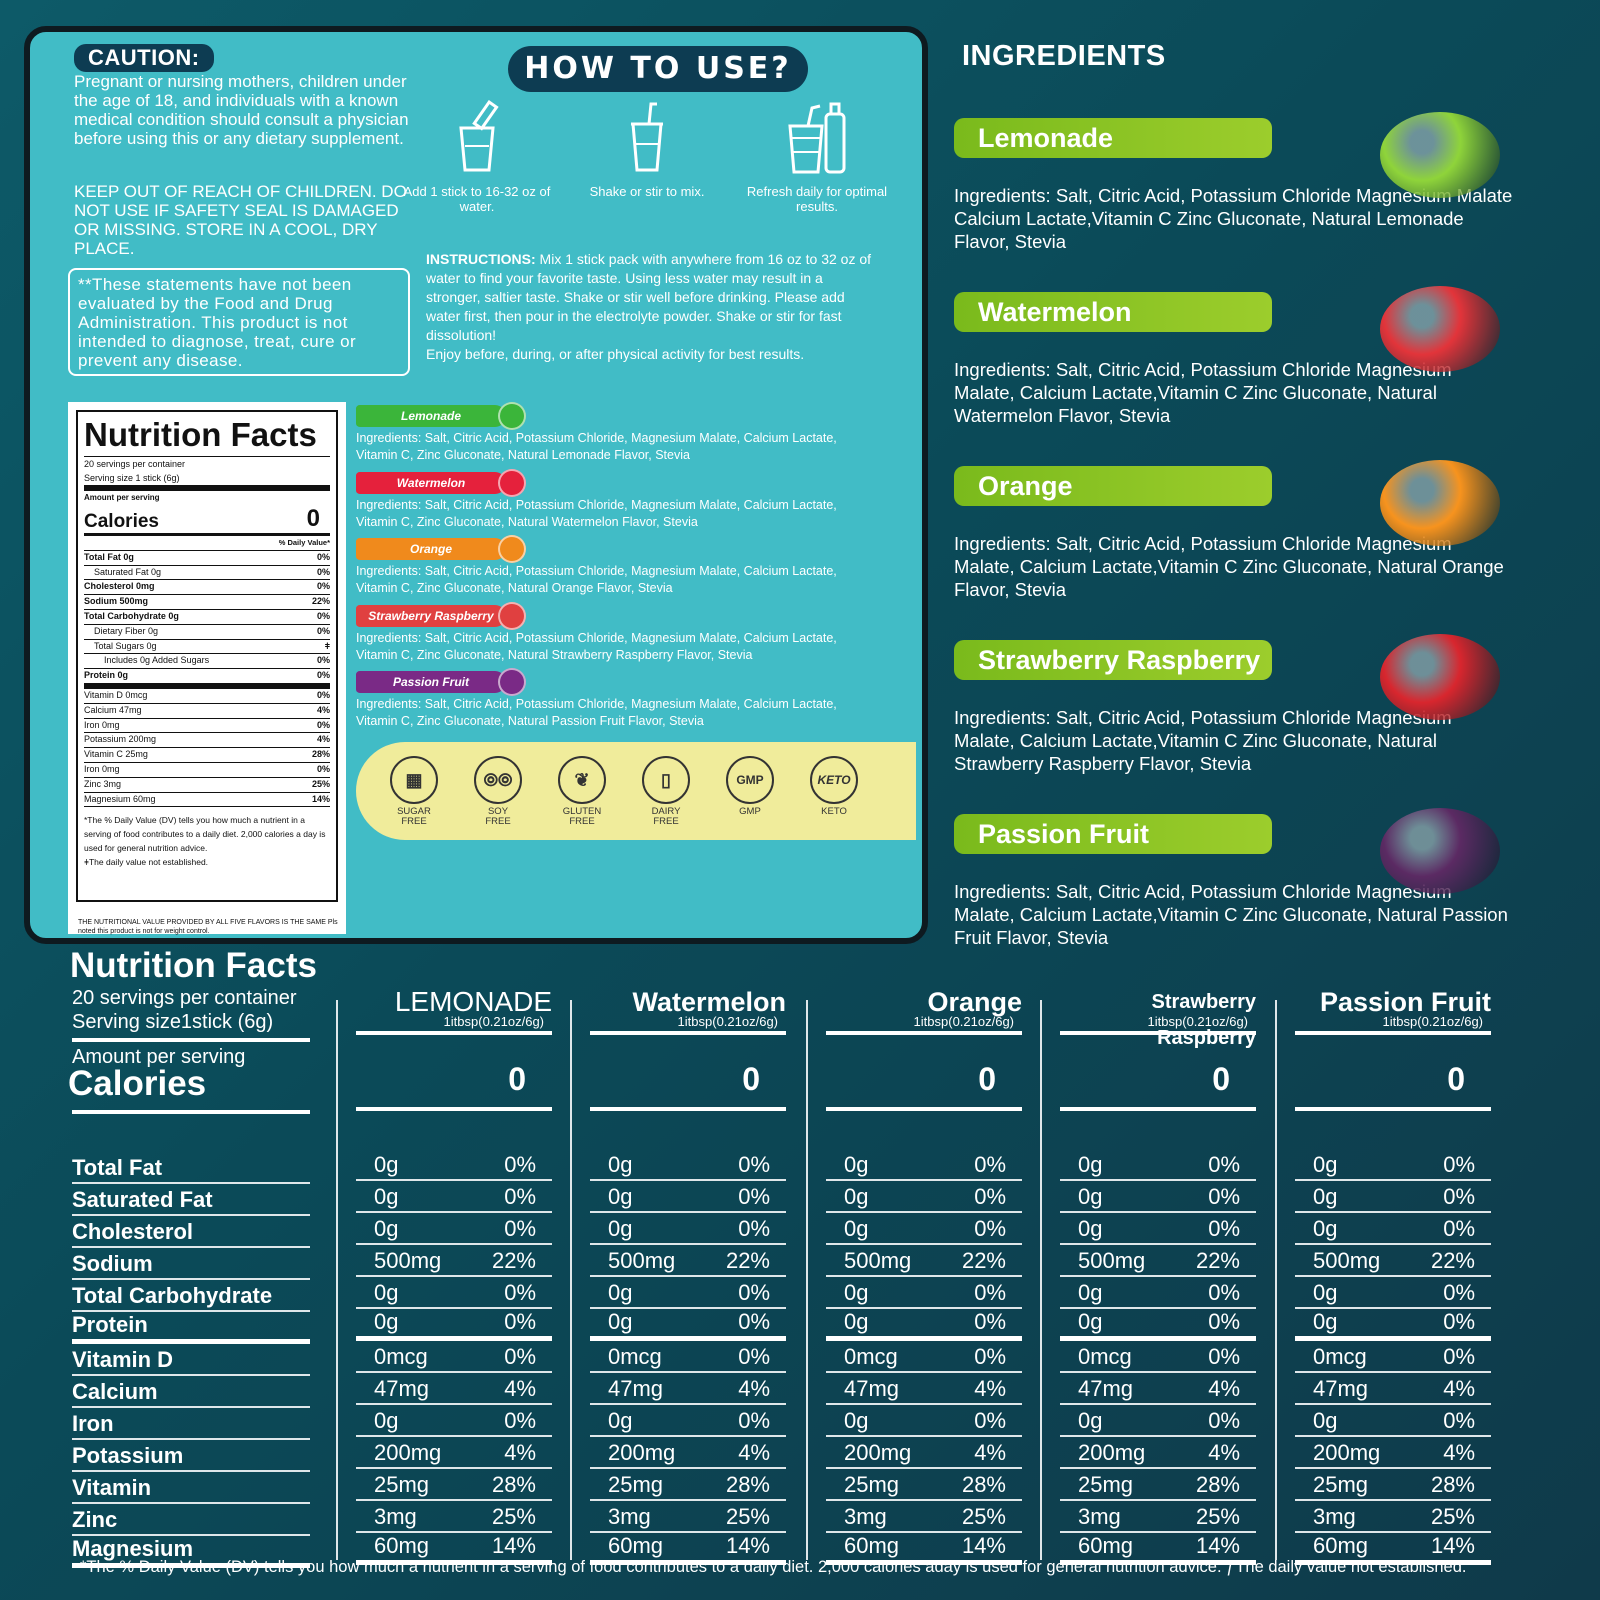 The image size is (1600, 1600). What do you see at coordinates (191, 1392) in the screenshot?
I see `nutrient-label: Calcium` at bounding box center [191, 1392].